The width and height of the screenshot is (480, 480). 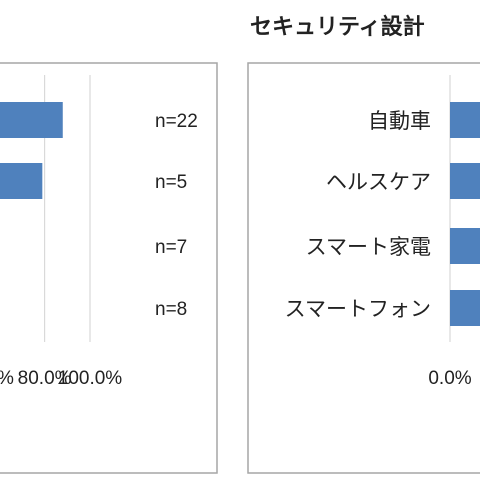 I want to click on left-chart-x-ticks: 80.0%100.0%%, so click(x=61, y=378).